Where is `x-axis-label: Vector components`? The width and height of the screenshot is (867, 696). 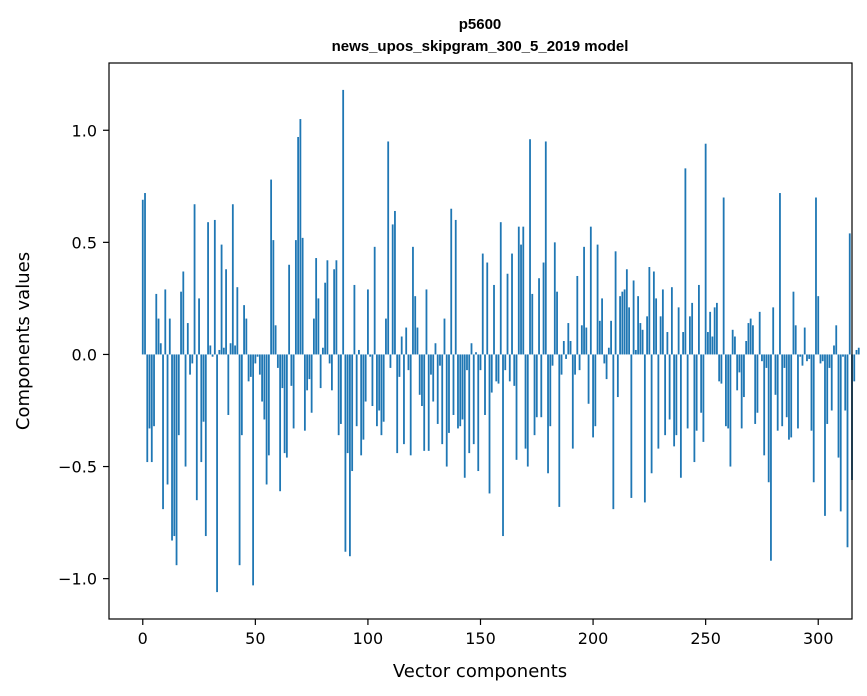
x-axis-label: Vector components is located at coordinates (480, 671).